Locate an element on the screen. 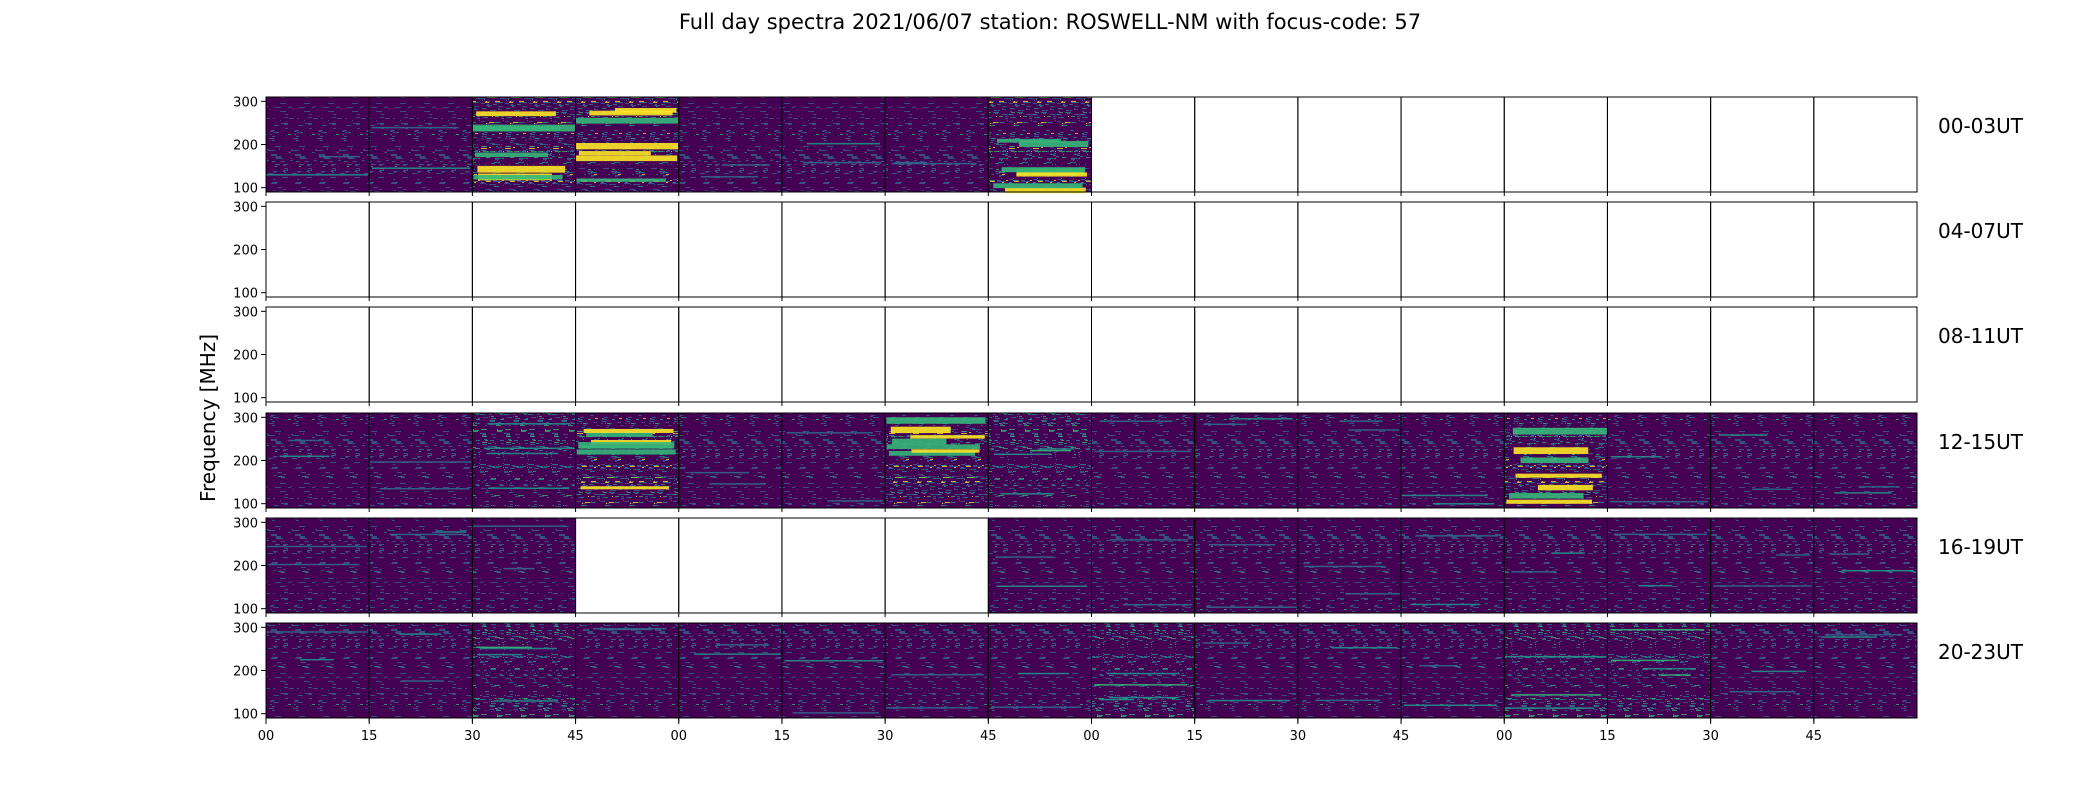 The height and width of the screenshot is (800, 2100). row-label: 08-11UT is located at coordinates (1981, 336).